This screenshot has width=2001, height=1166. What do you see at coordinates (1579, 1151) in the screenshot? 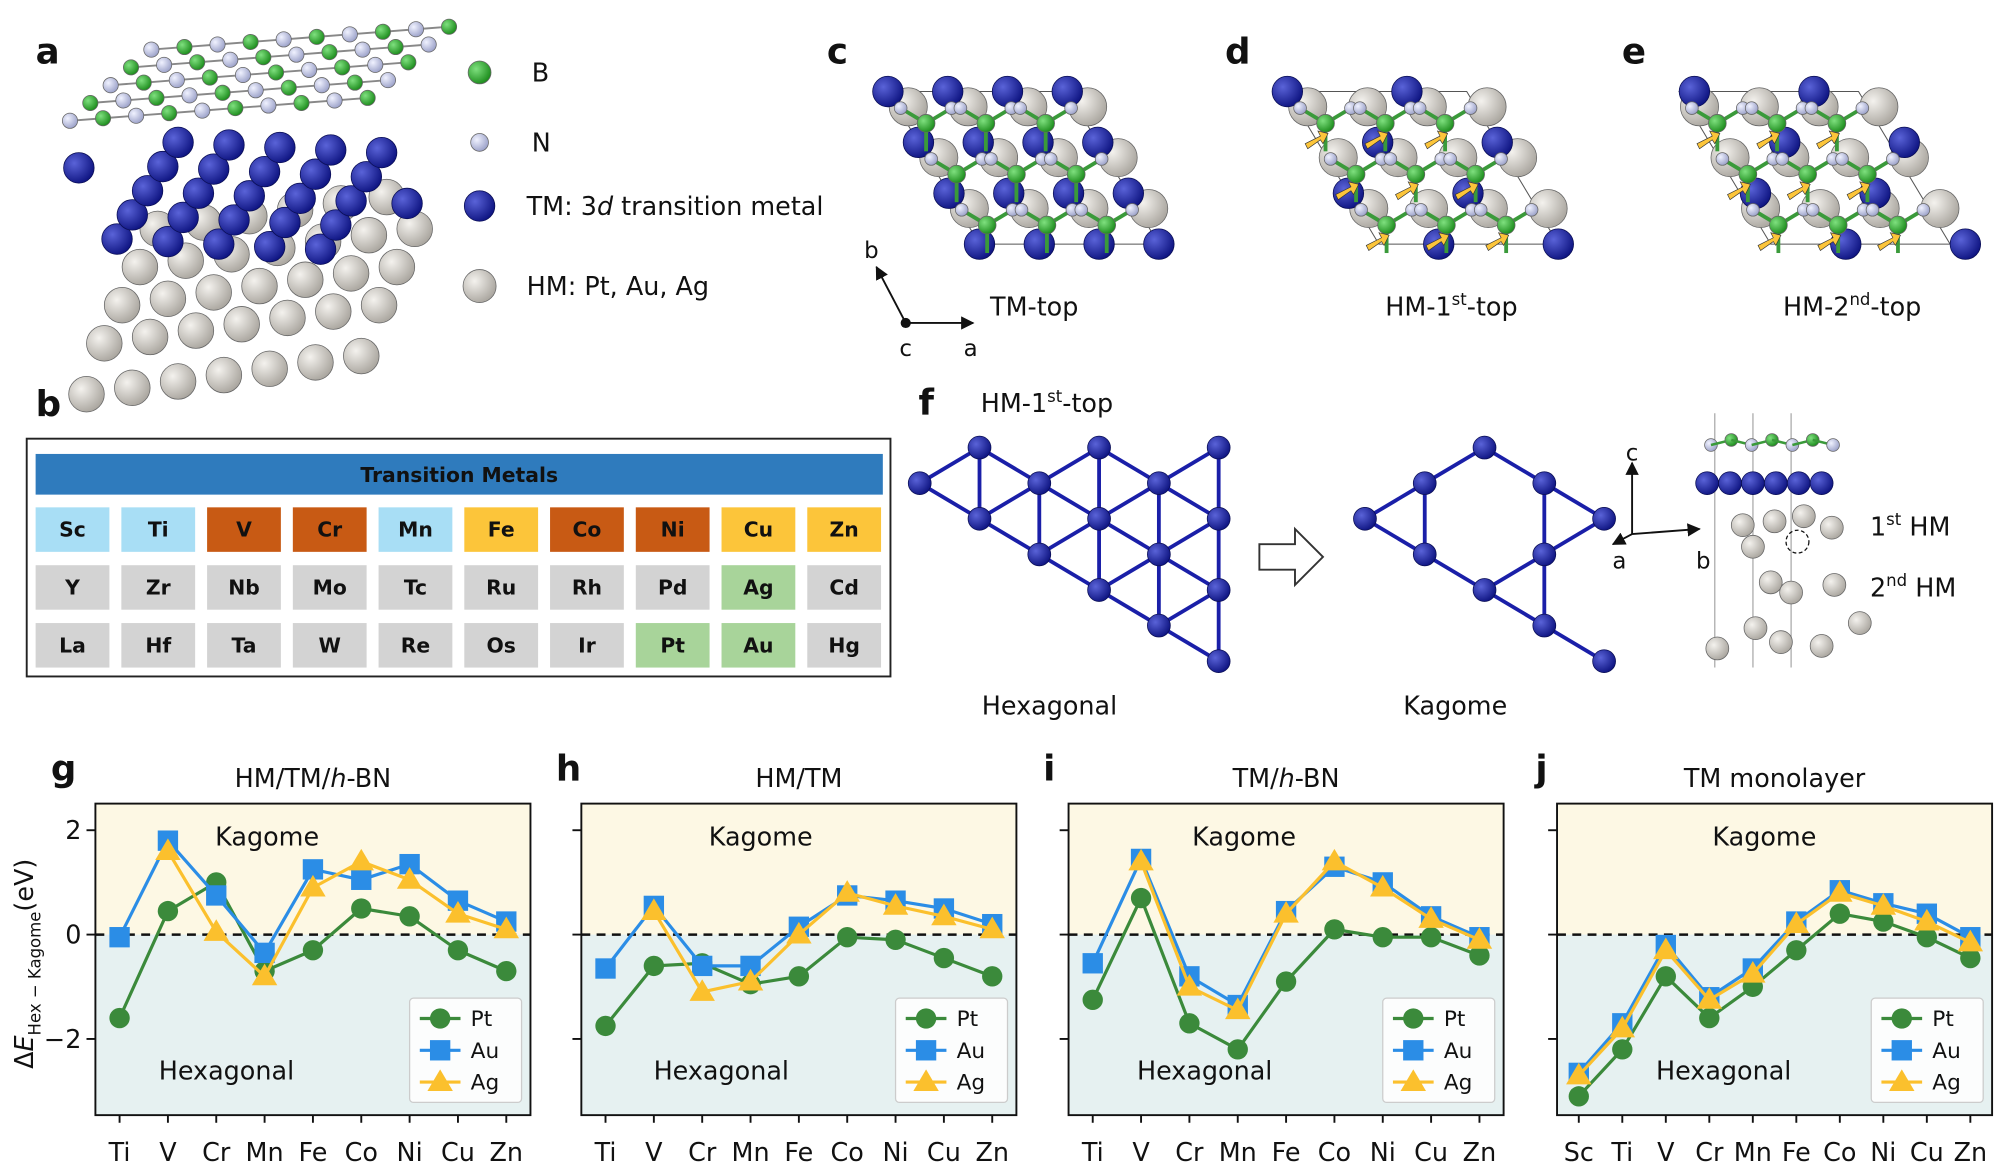
I see `x-tick-label: Sc` at bounding box center [1579, 1151].